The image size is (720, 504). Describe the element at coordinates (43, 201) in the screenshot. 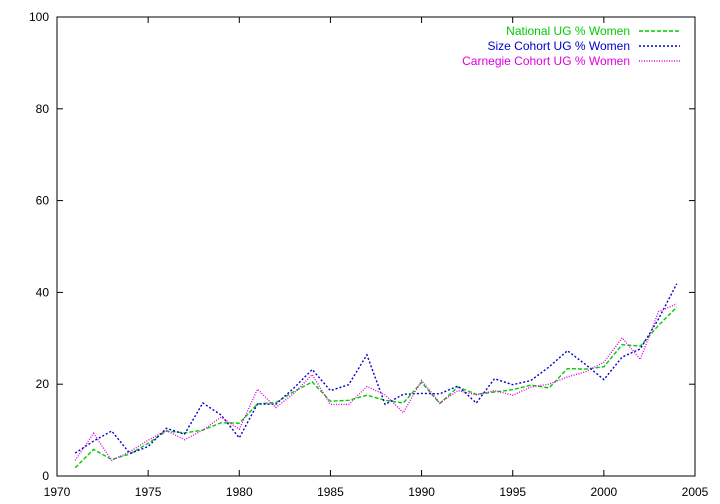

I see `y-tick-label: 60` at that location.